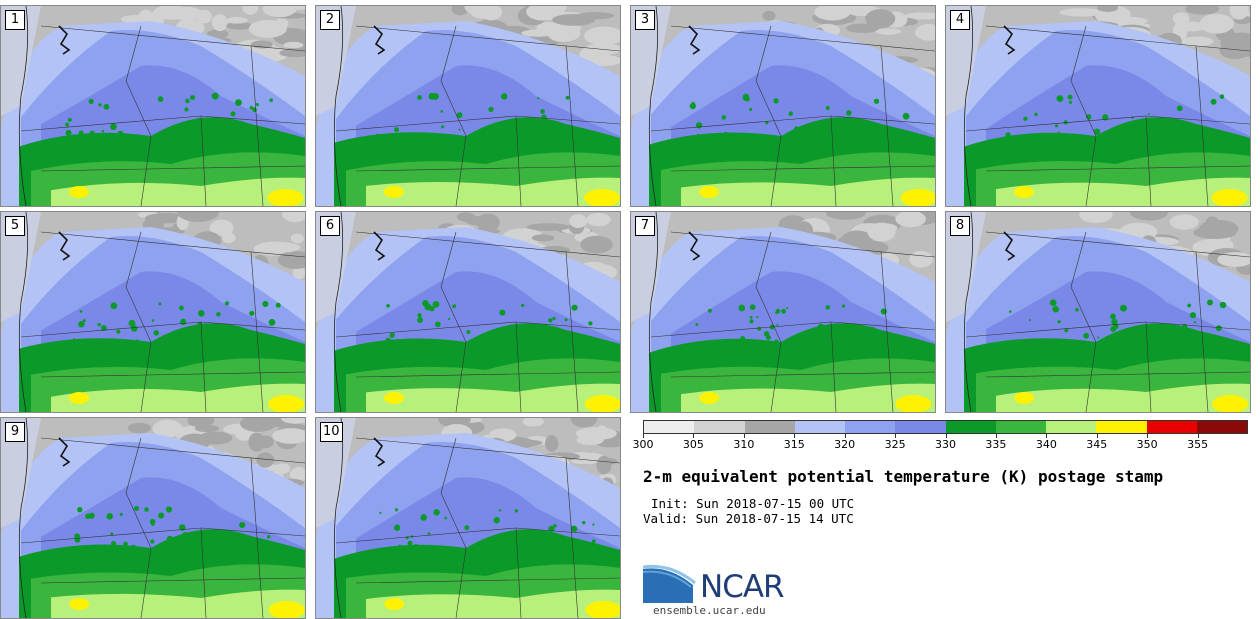 The width and height of the screenshot is (1260, 619). What do you see at coordinates (645, 226) in the screenshot?
I see `panel-number: 7` at bounding box center [645, 226].